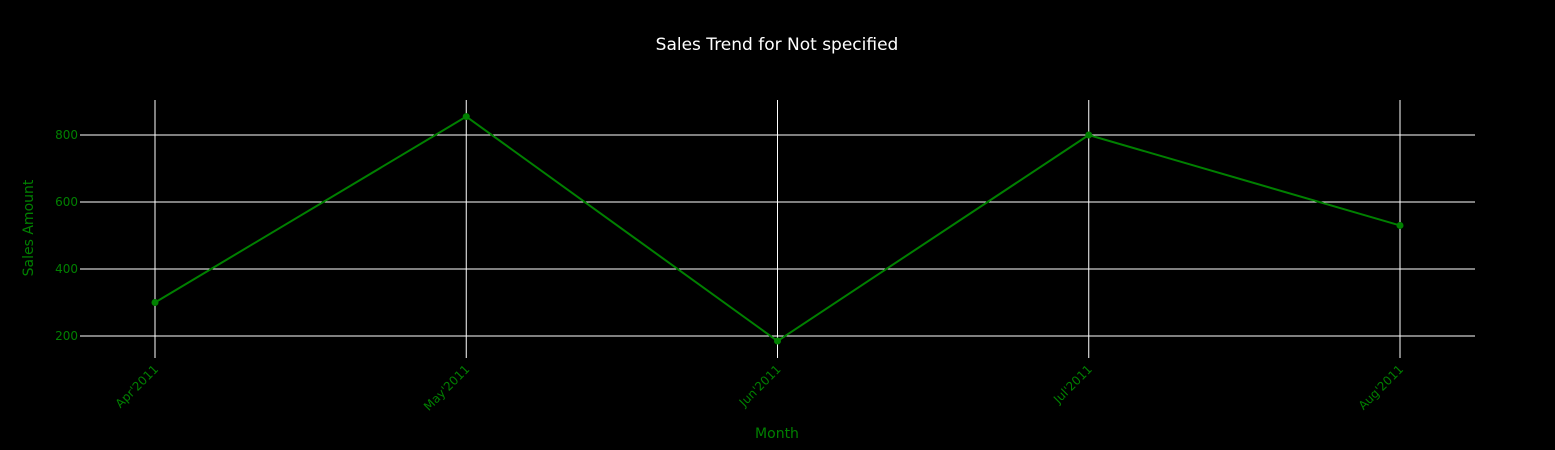 The height and width of the screenshot is (450, 1555). Describe the element at coordinates (66, 235) in the screenshot. I see `y-tick-labels: 200 400 600 800` at that location.